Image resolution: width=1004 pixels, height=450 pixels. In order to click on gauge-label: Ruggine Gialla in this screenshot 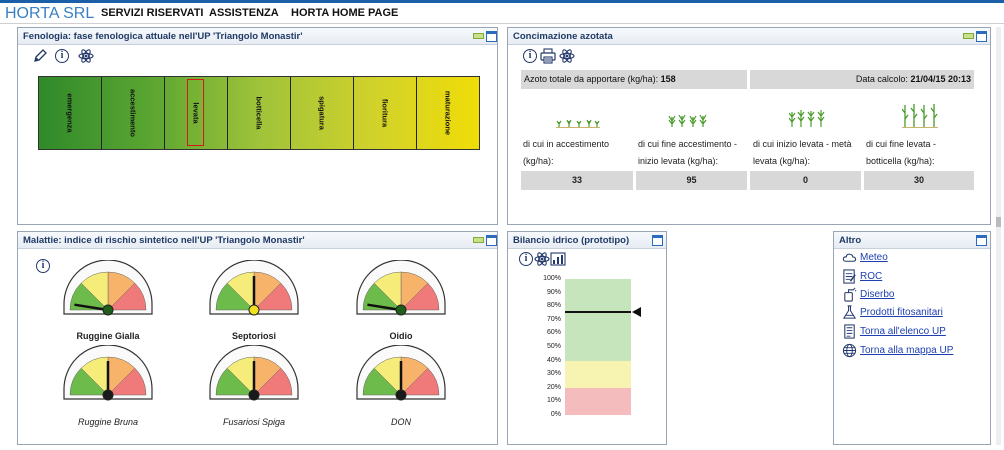, I will do `click(108, 336)`.